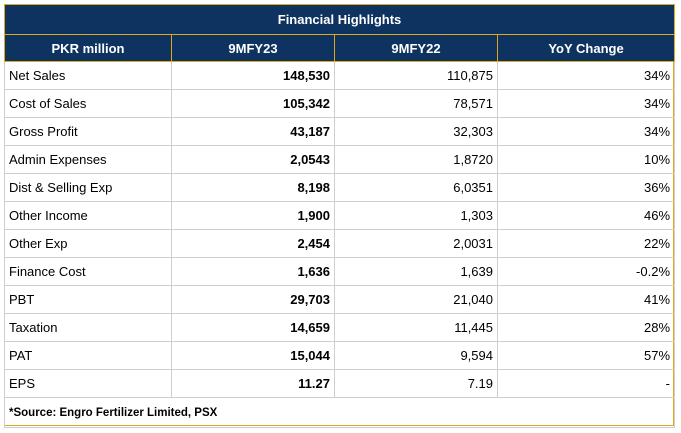  I want to click on value-9mfy23: 1,636, so click(253, 271).